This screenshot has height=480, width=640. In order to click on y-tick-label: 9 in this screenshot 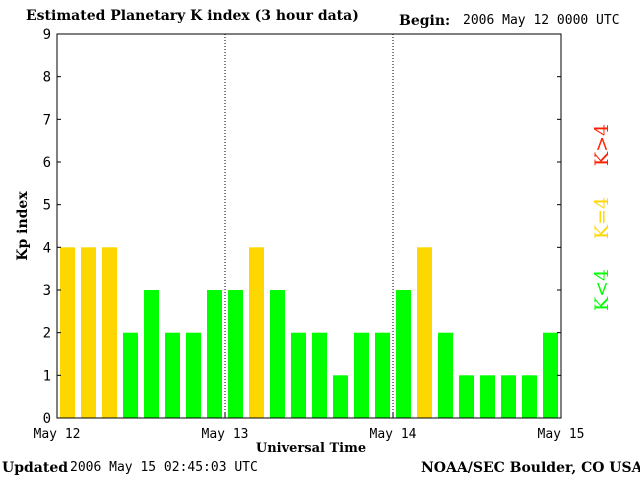, I will do `click(47, 35)`.